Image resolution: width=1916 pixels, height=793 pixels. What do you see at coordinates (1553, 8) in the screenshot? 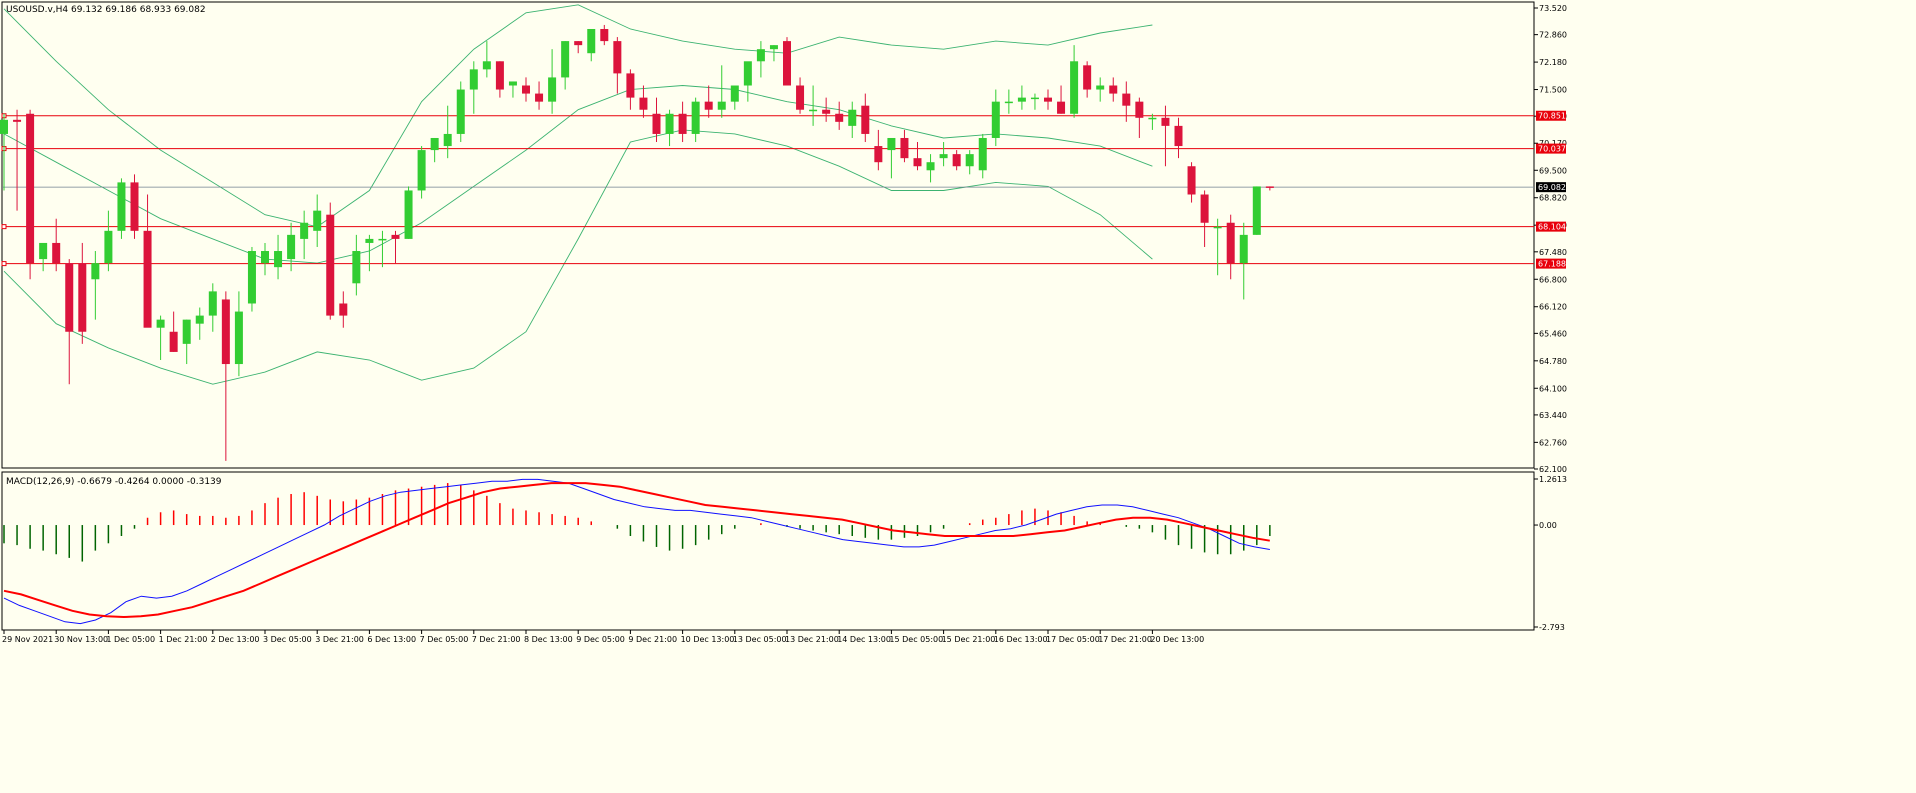
I see `price-tick-label: 73.520` at bounding box center [1553, 8].